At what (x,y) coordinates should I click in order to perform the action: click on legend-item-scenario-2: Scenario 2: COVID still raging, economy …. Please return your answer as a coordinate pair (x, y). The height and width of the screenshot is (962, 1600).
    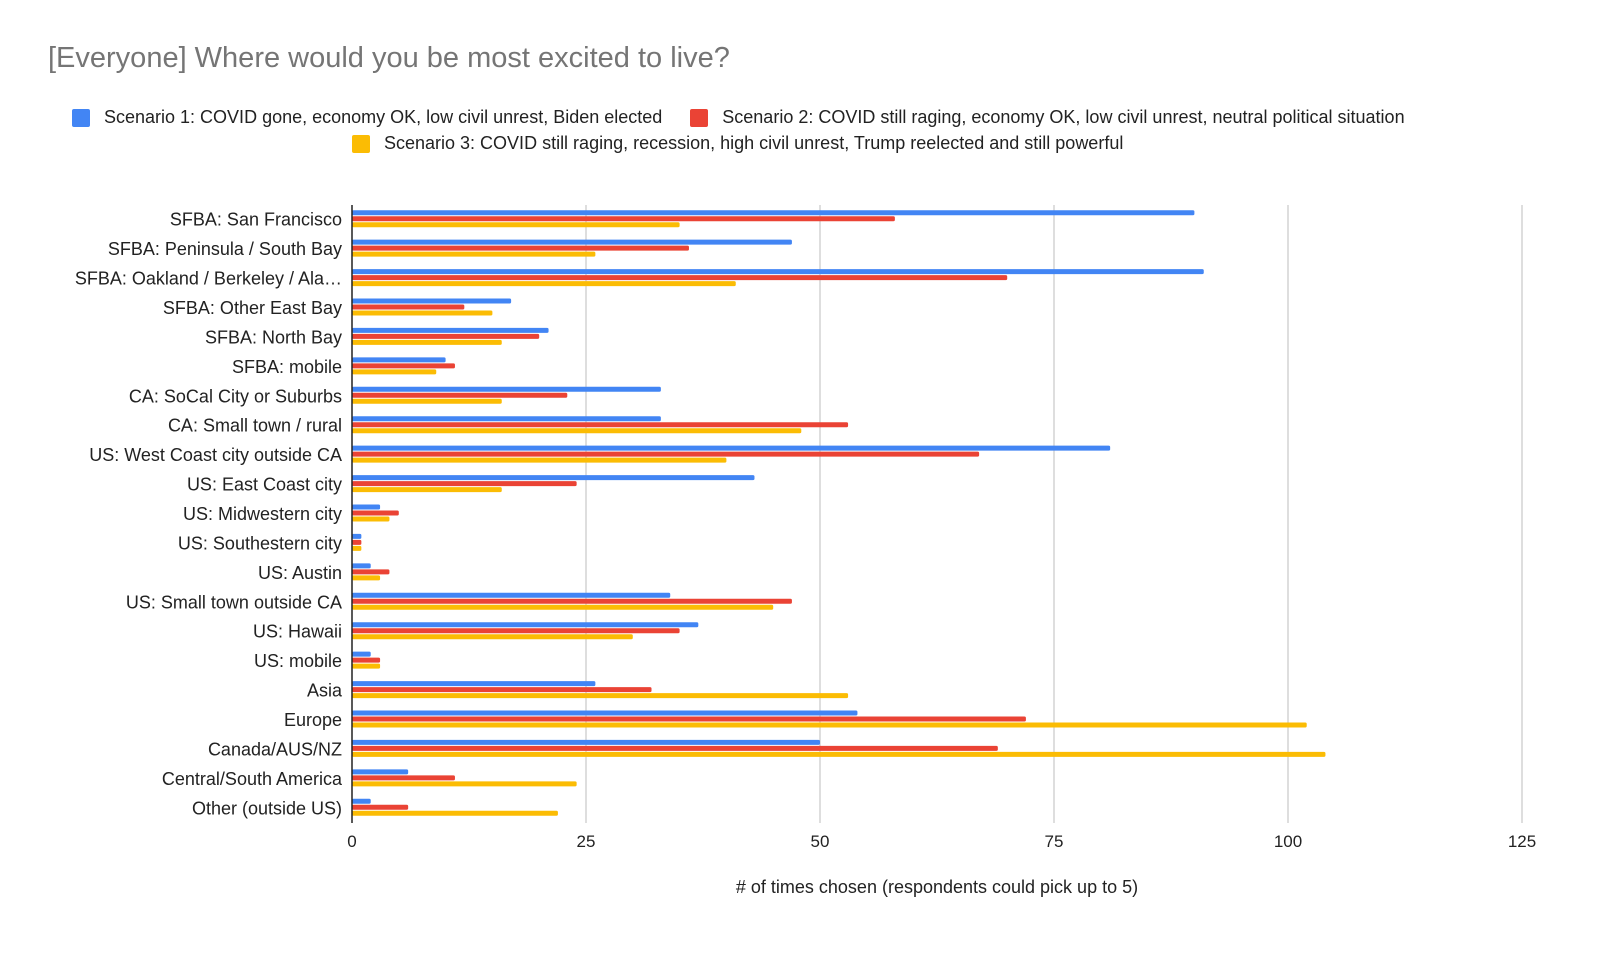
    Looking at the image, I should click on (1047, 117).